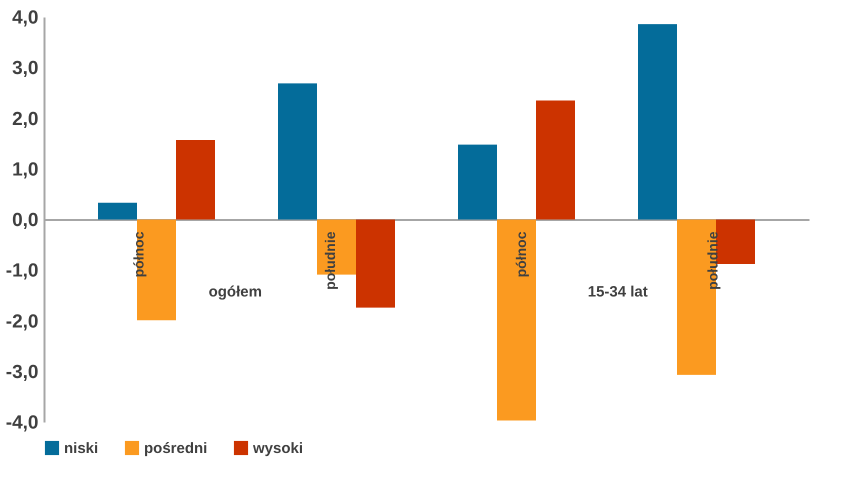  I want to click on legend-label: niski, so click(81, 448).